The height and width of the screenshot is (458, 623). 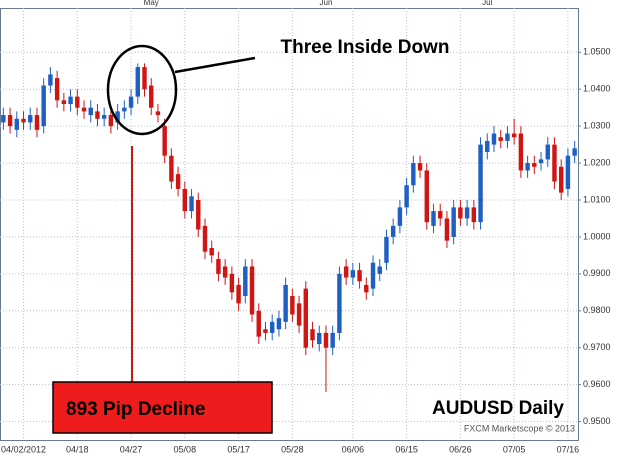 I want to click on x-tick-label: 07/05, so click(x=514, y=449).